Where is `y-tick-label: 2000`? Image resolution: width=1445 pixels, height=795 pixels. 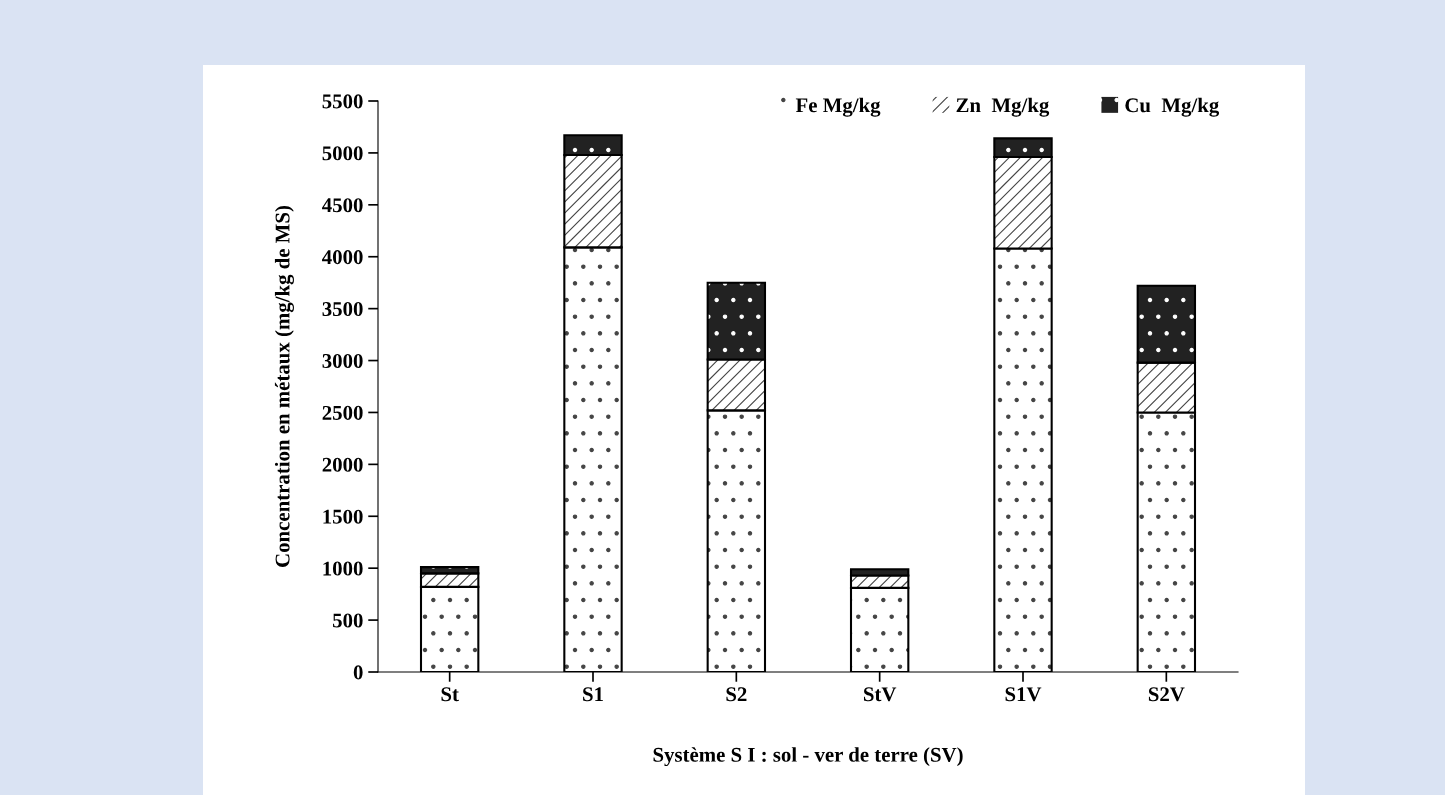
y-tick-label: 2000 is located at coordinates (342, 464).